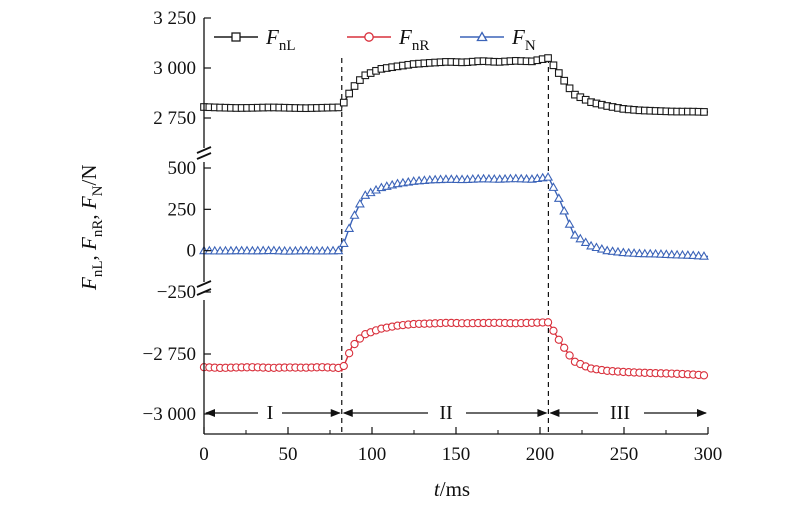 The image size is (800, 510). What do you see at coordinates (174, 118) in the screenshot?
I see `y-tick-label: 2 750` at bounding box center [174, 118].